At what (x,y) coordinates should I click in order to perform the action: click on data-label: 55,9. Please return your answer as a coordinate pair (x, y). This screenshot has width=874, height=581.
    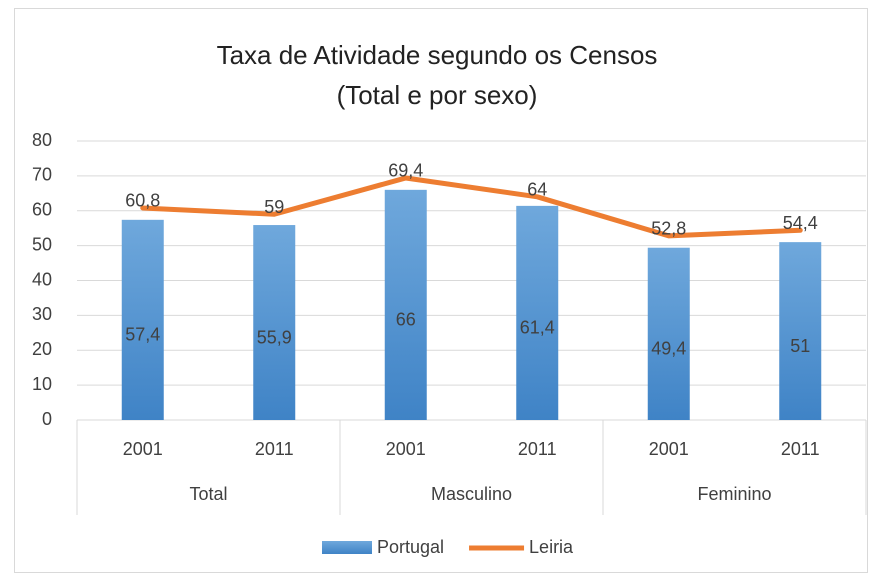
    Looking at the image, I should click on (274, 337).